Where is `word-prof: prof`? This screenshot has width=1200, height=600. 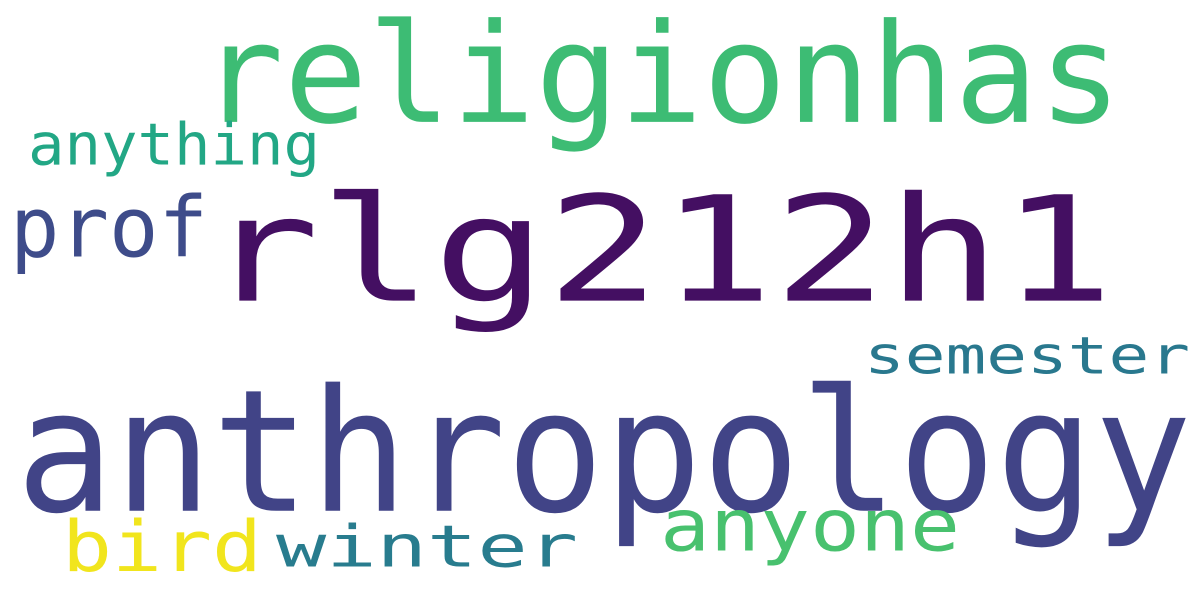 word-prof: prof is located at coordinates (109, 227).